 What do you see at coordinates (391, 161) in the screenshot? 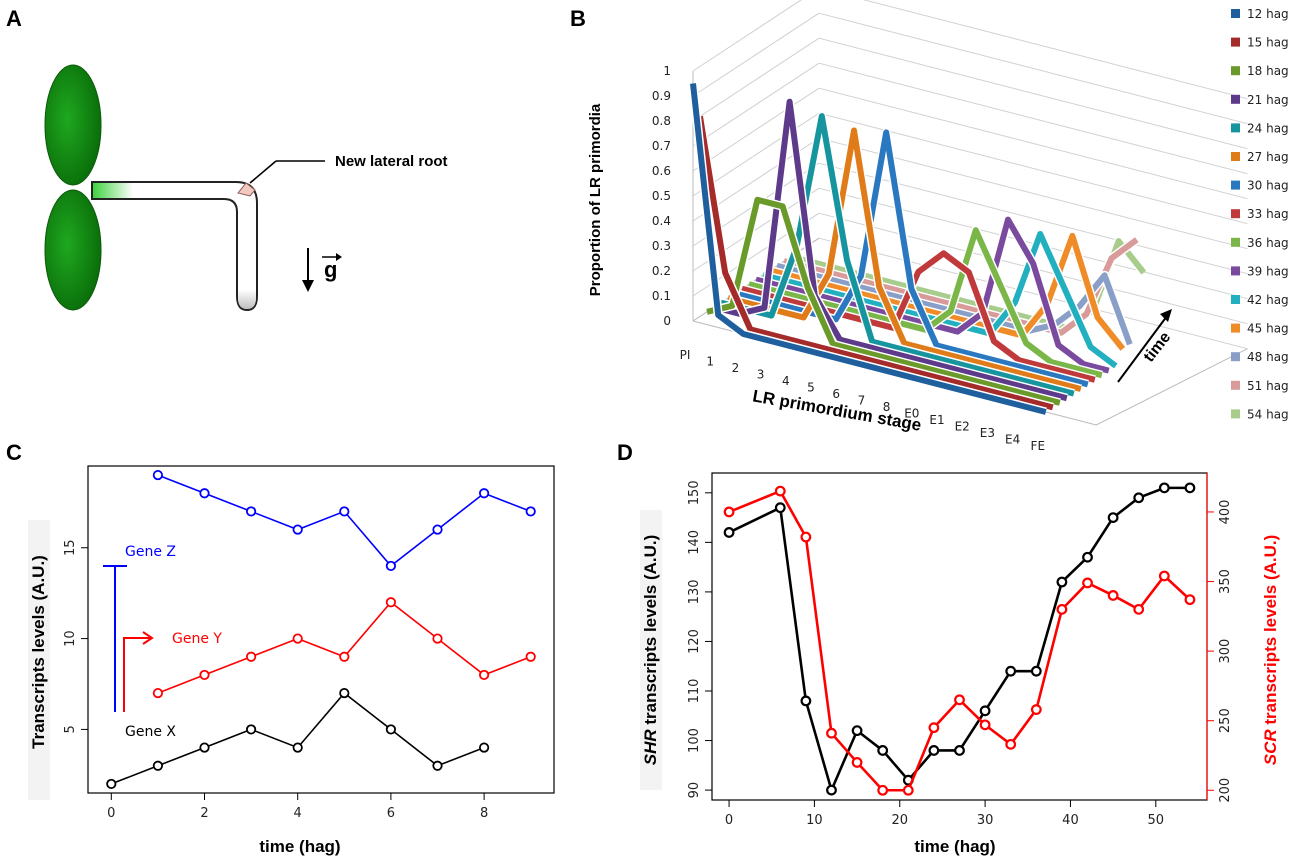
I see `new-lateral-root-label: New lateral root` at bounding box center [391, 161].